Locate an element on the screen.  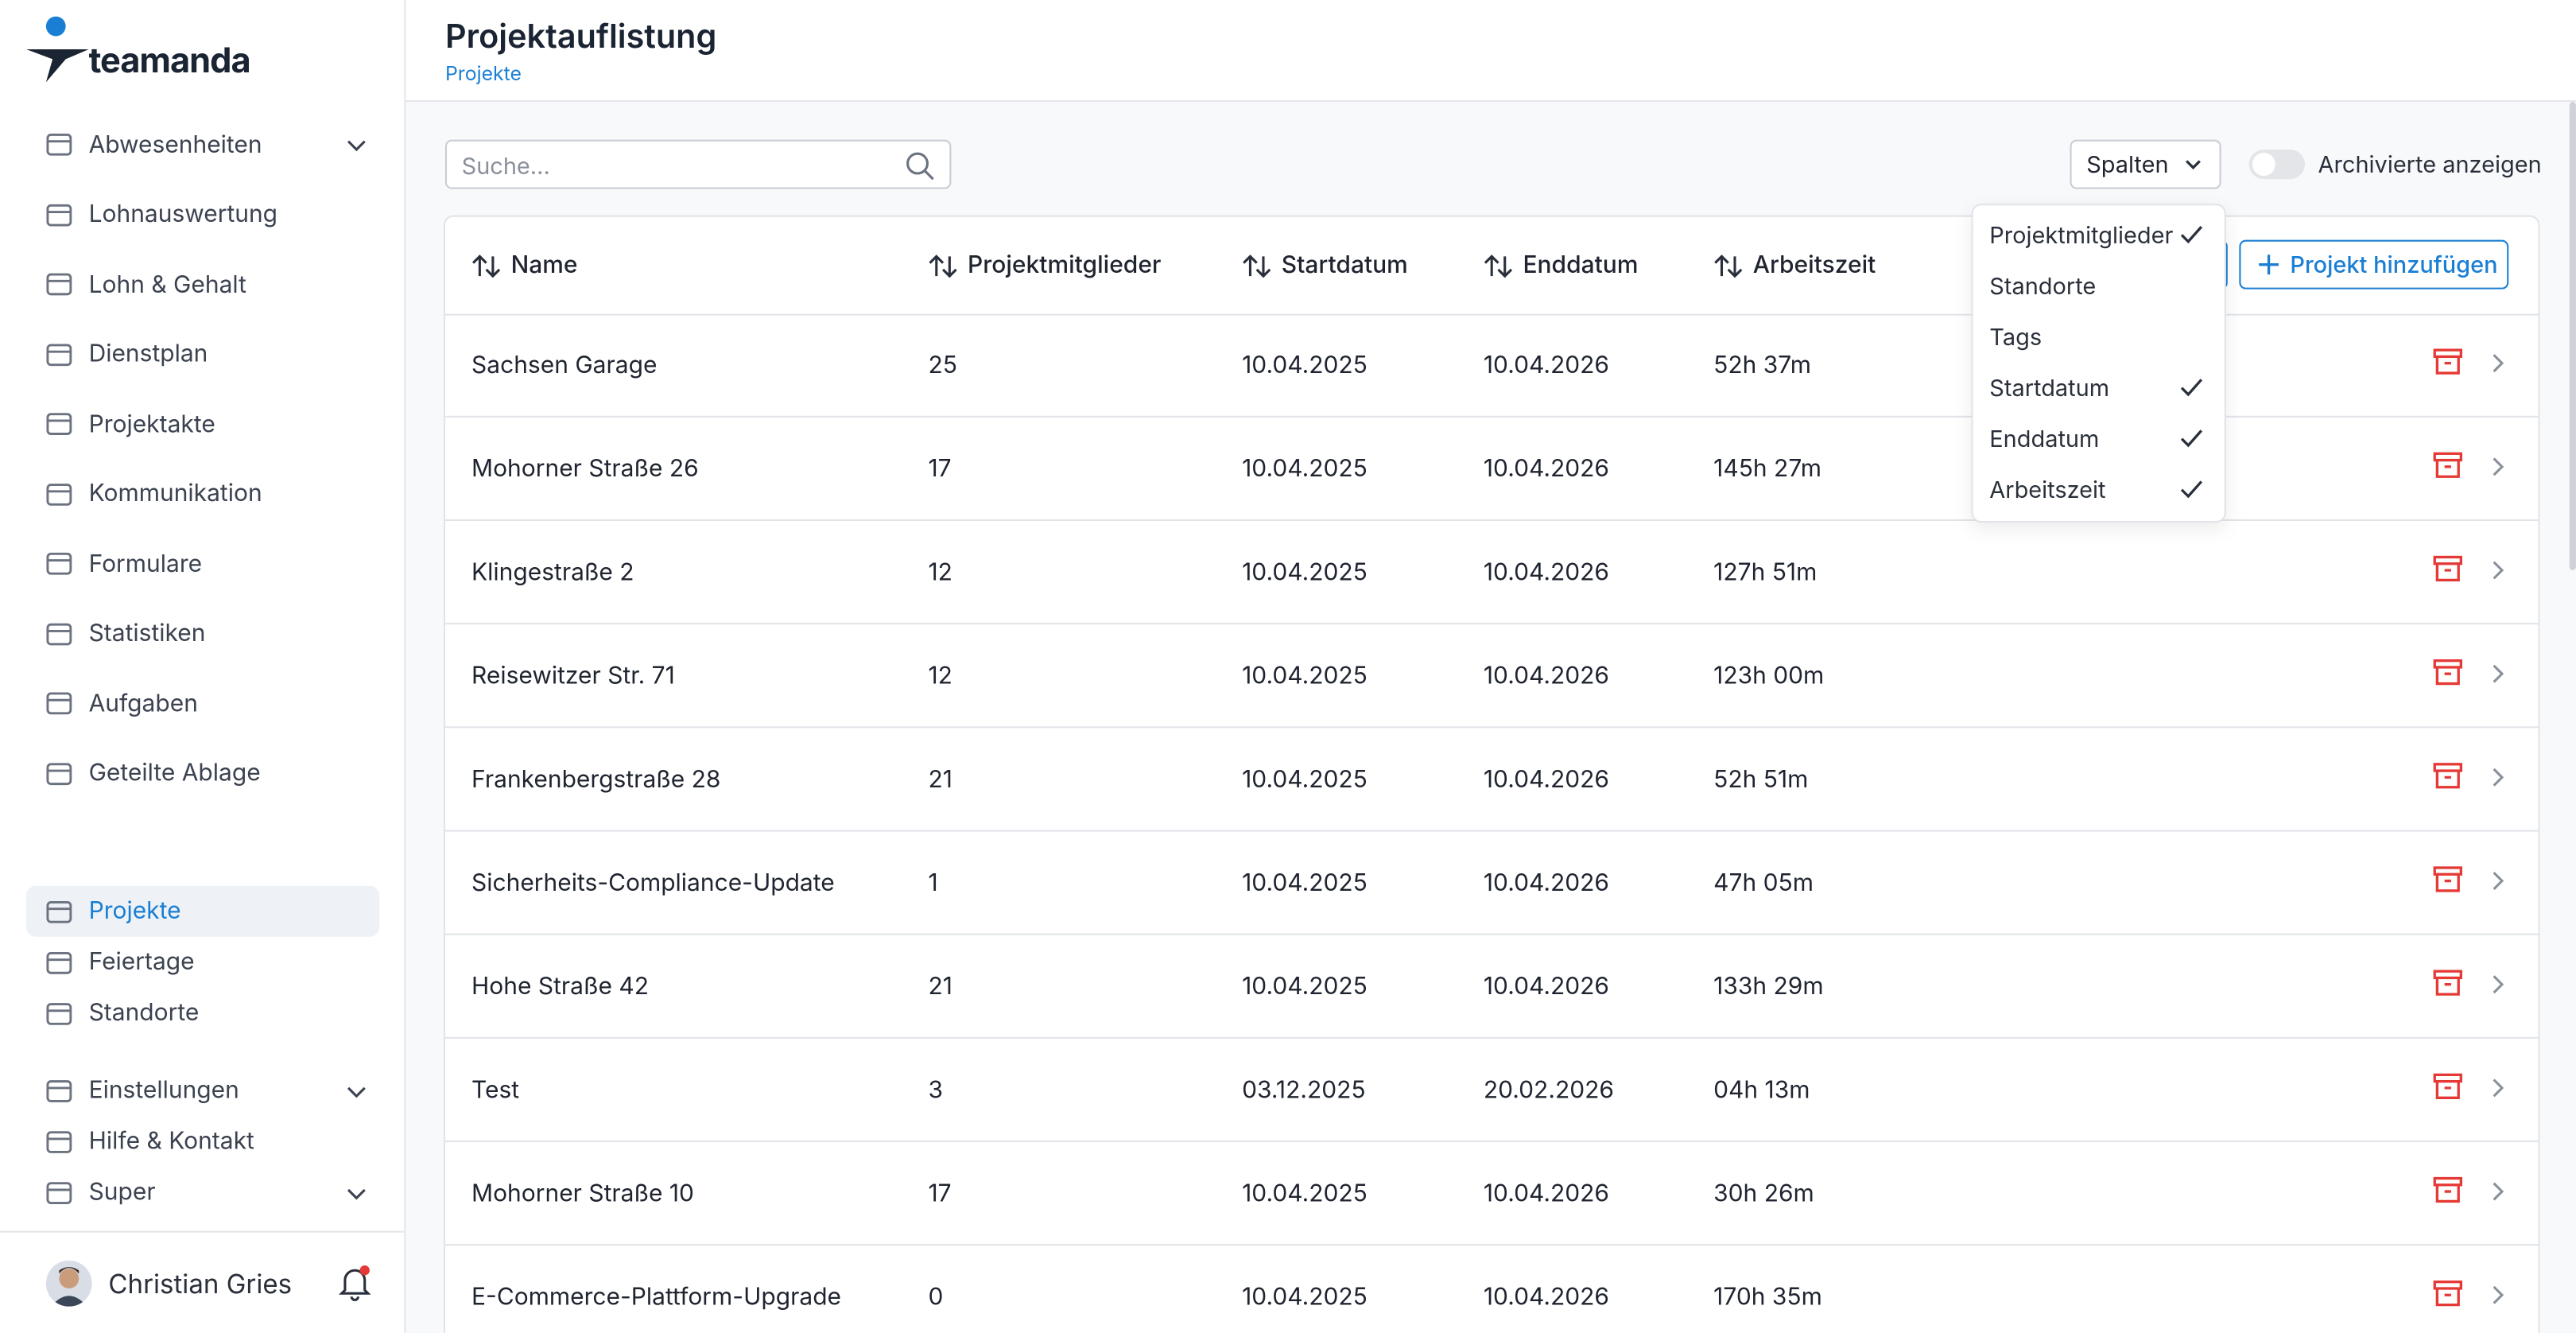
table-cell: Frankenbergstraße 28 is located at coordinates (596, 778).